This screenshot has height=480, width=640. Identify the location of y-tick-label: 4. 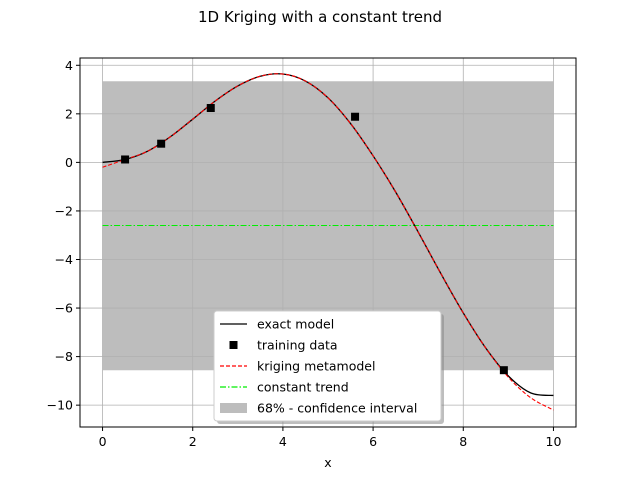
(69, 65).